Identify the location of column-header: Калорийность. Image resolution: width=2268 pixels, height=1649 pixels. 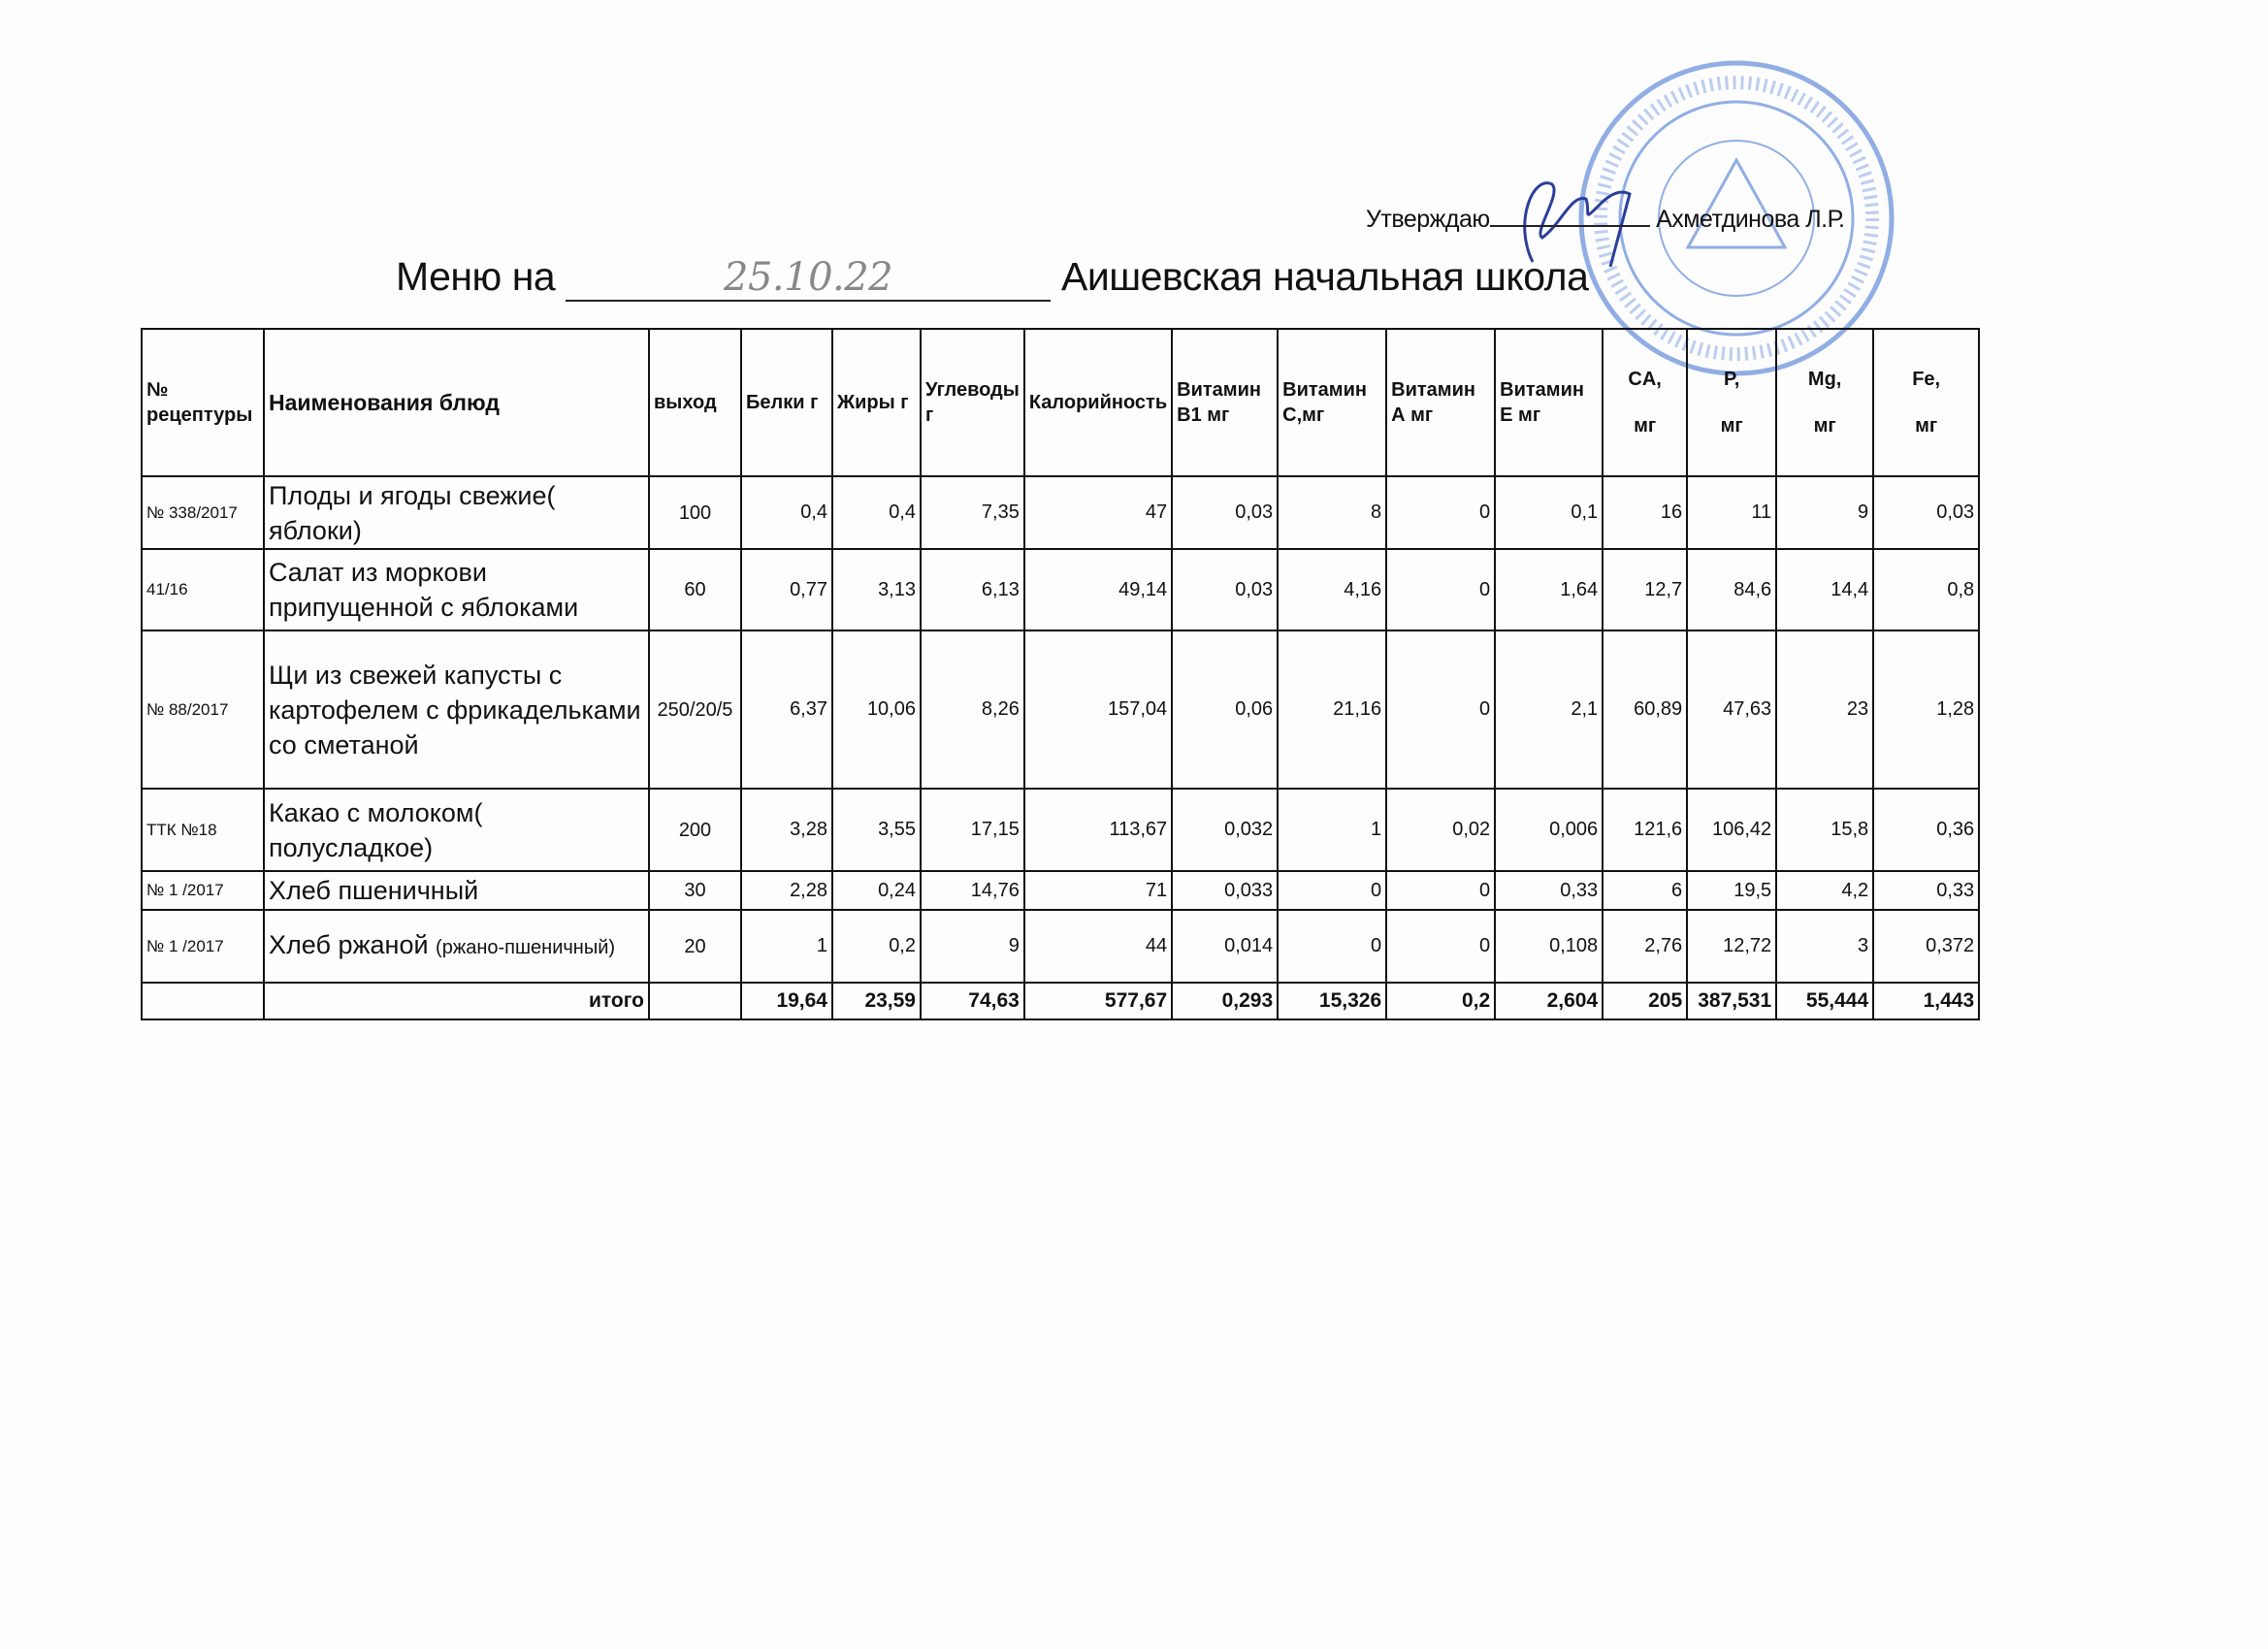
(1098, 402).